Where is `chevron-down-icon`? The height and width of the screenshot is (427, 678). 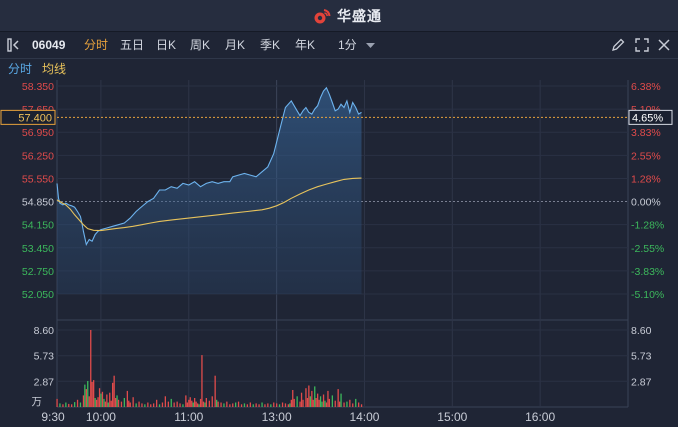
chevron-down-icon is located at coordinates (371, 45).